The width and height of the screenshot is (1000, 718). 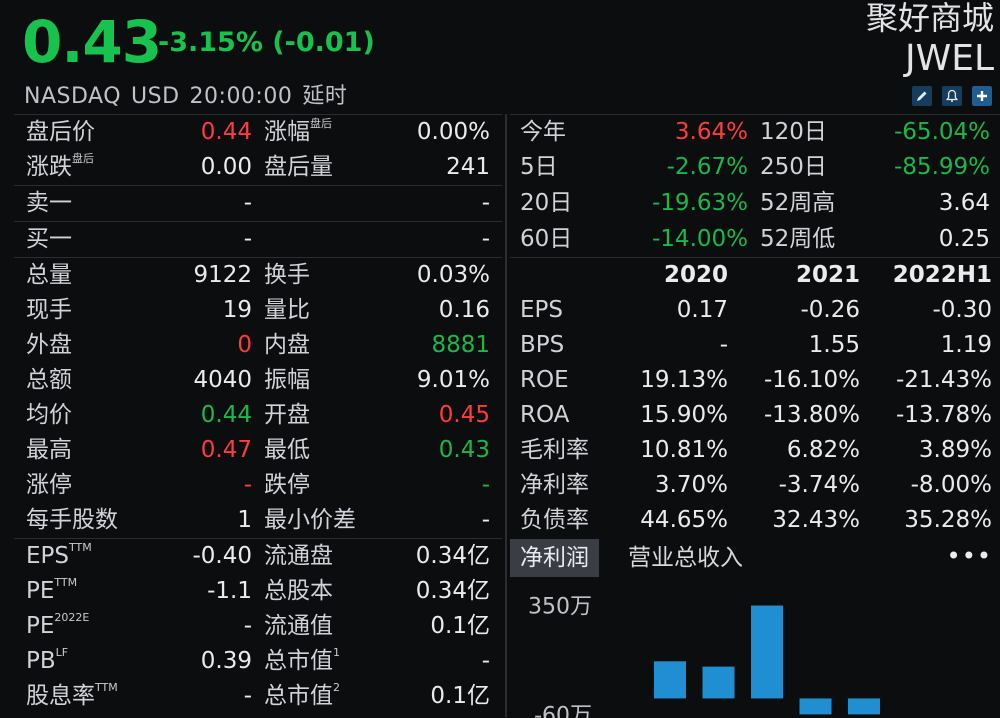 I want to click on label-tick-size: 最小价差, so click(x=310, y=520).